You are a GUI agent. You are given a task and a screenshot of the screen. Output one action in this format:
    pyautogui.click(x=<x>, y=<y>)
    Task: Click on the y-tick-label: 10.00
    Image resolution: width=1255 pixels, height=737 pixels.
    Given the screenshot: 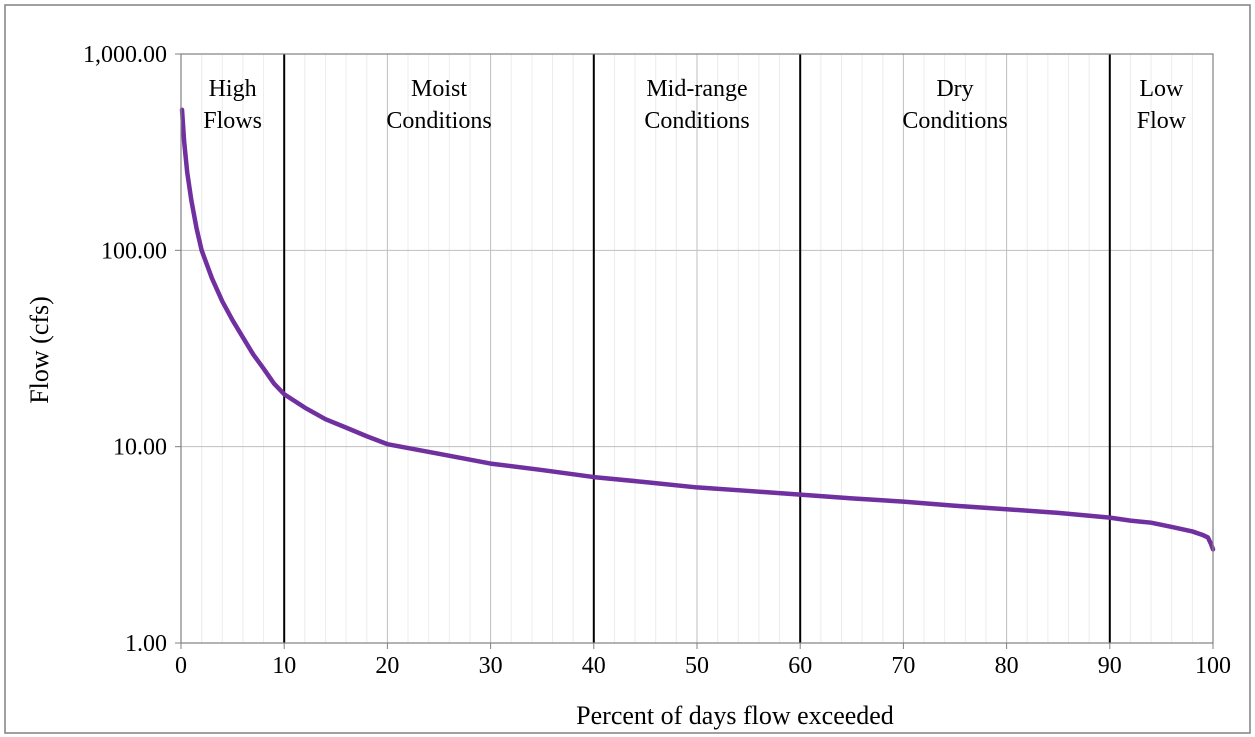 What is the action you would take?
    pyautogui.click(x=140, y=448)
    